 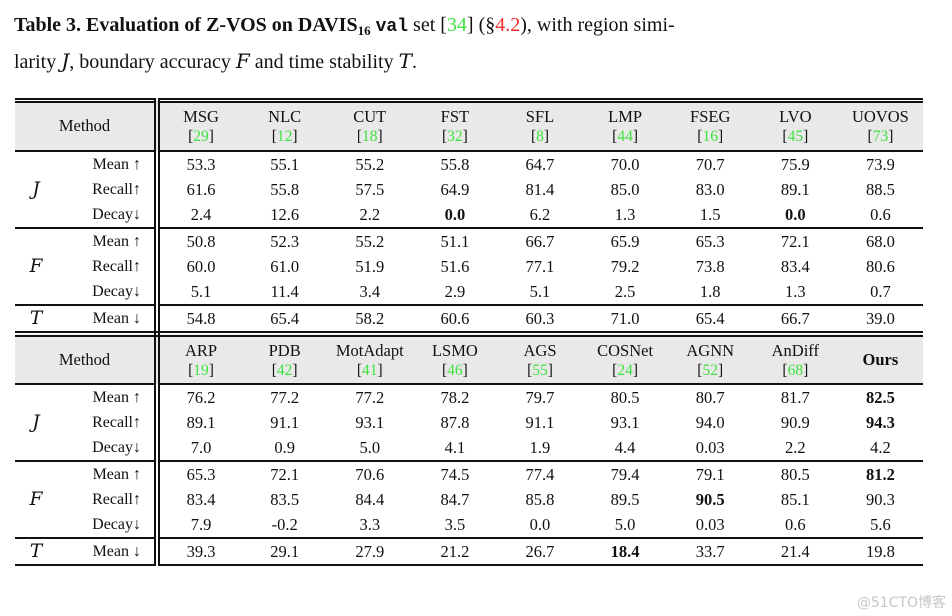 What do you see at coordinates (540, 137) in the screenshot?
I see `citation-link: 8` at bounding box center [540, 137].